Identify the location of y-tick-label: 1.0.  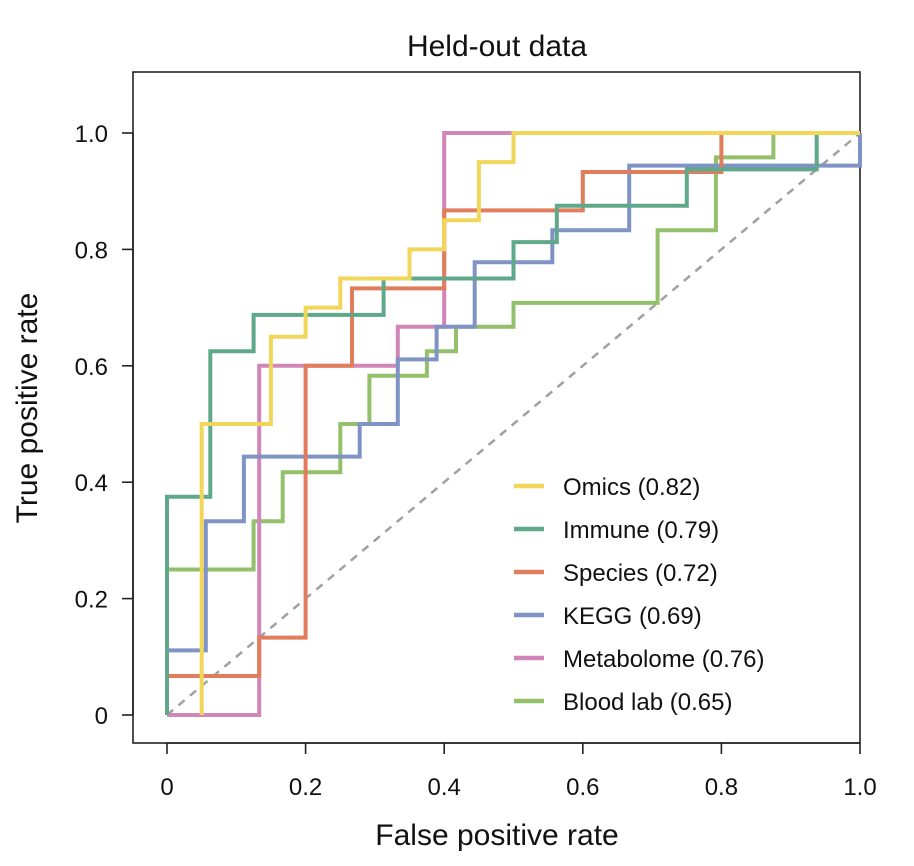
(91, 134).